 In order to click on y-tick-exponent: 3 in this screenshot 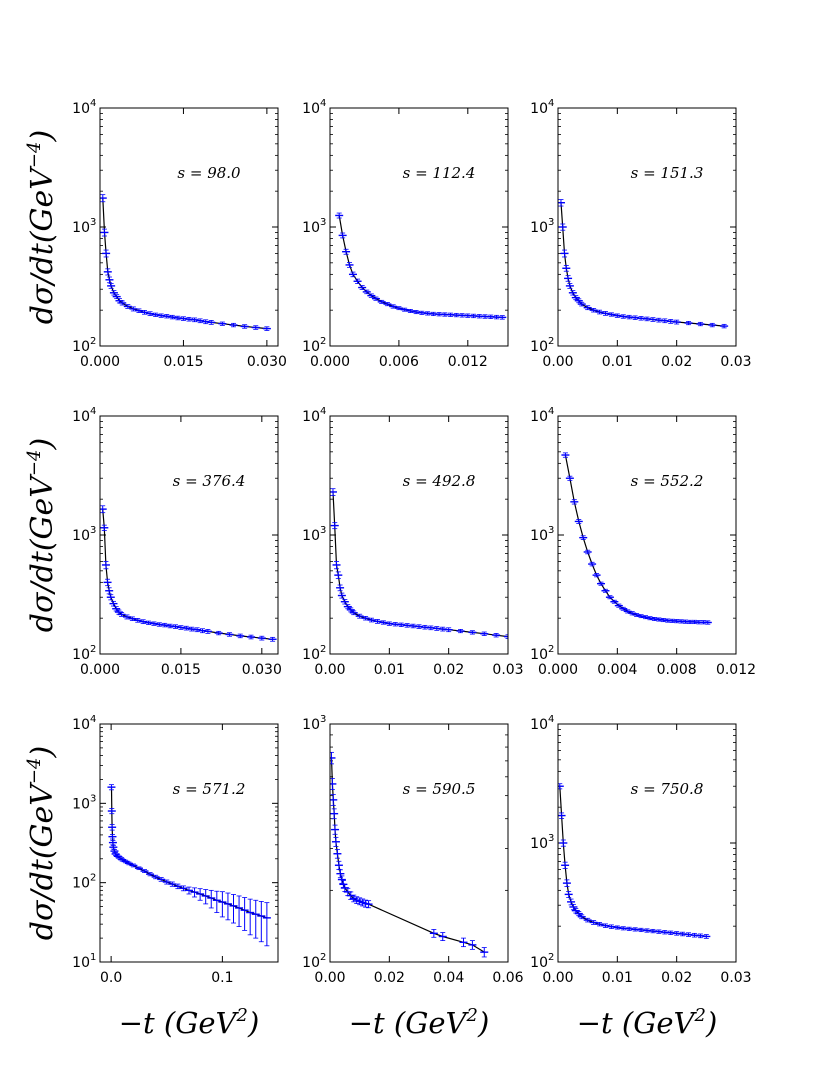, I will do `click(93, 798)`.